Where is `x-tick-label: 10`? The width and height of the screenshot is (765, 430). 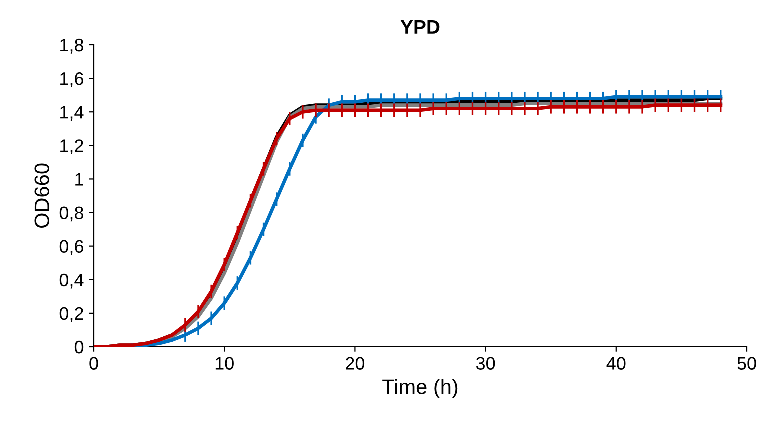
x-tick-label: 10 is located at coordinates (225, 363).